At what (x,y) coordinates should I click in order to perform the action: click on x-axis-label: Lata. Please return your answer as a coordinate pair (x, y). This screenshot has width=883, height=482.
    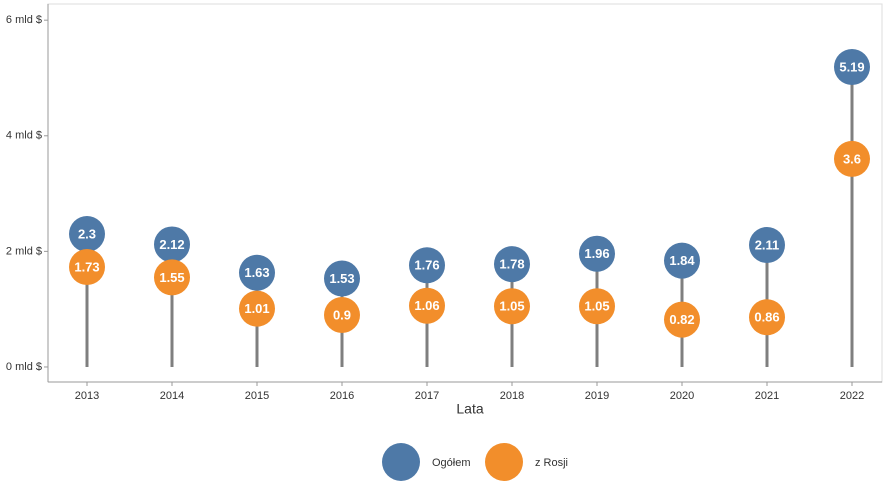
    Looking at the image, I should click on (469, 409).